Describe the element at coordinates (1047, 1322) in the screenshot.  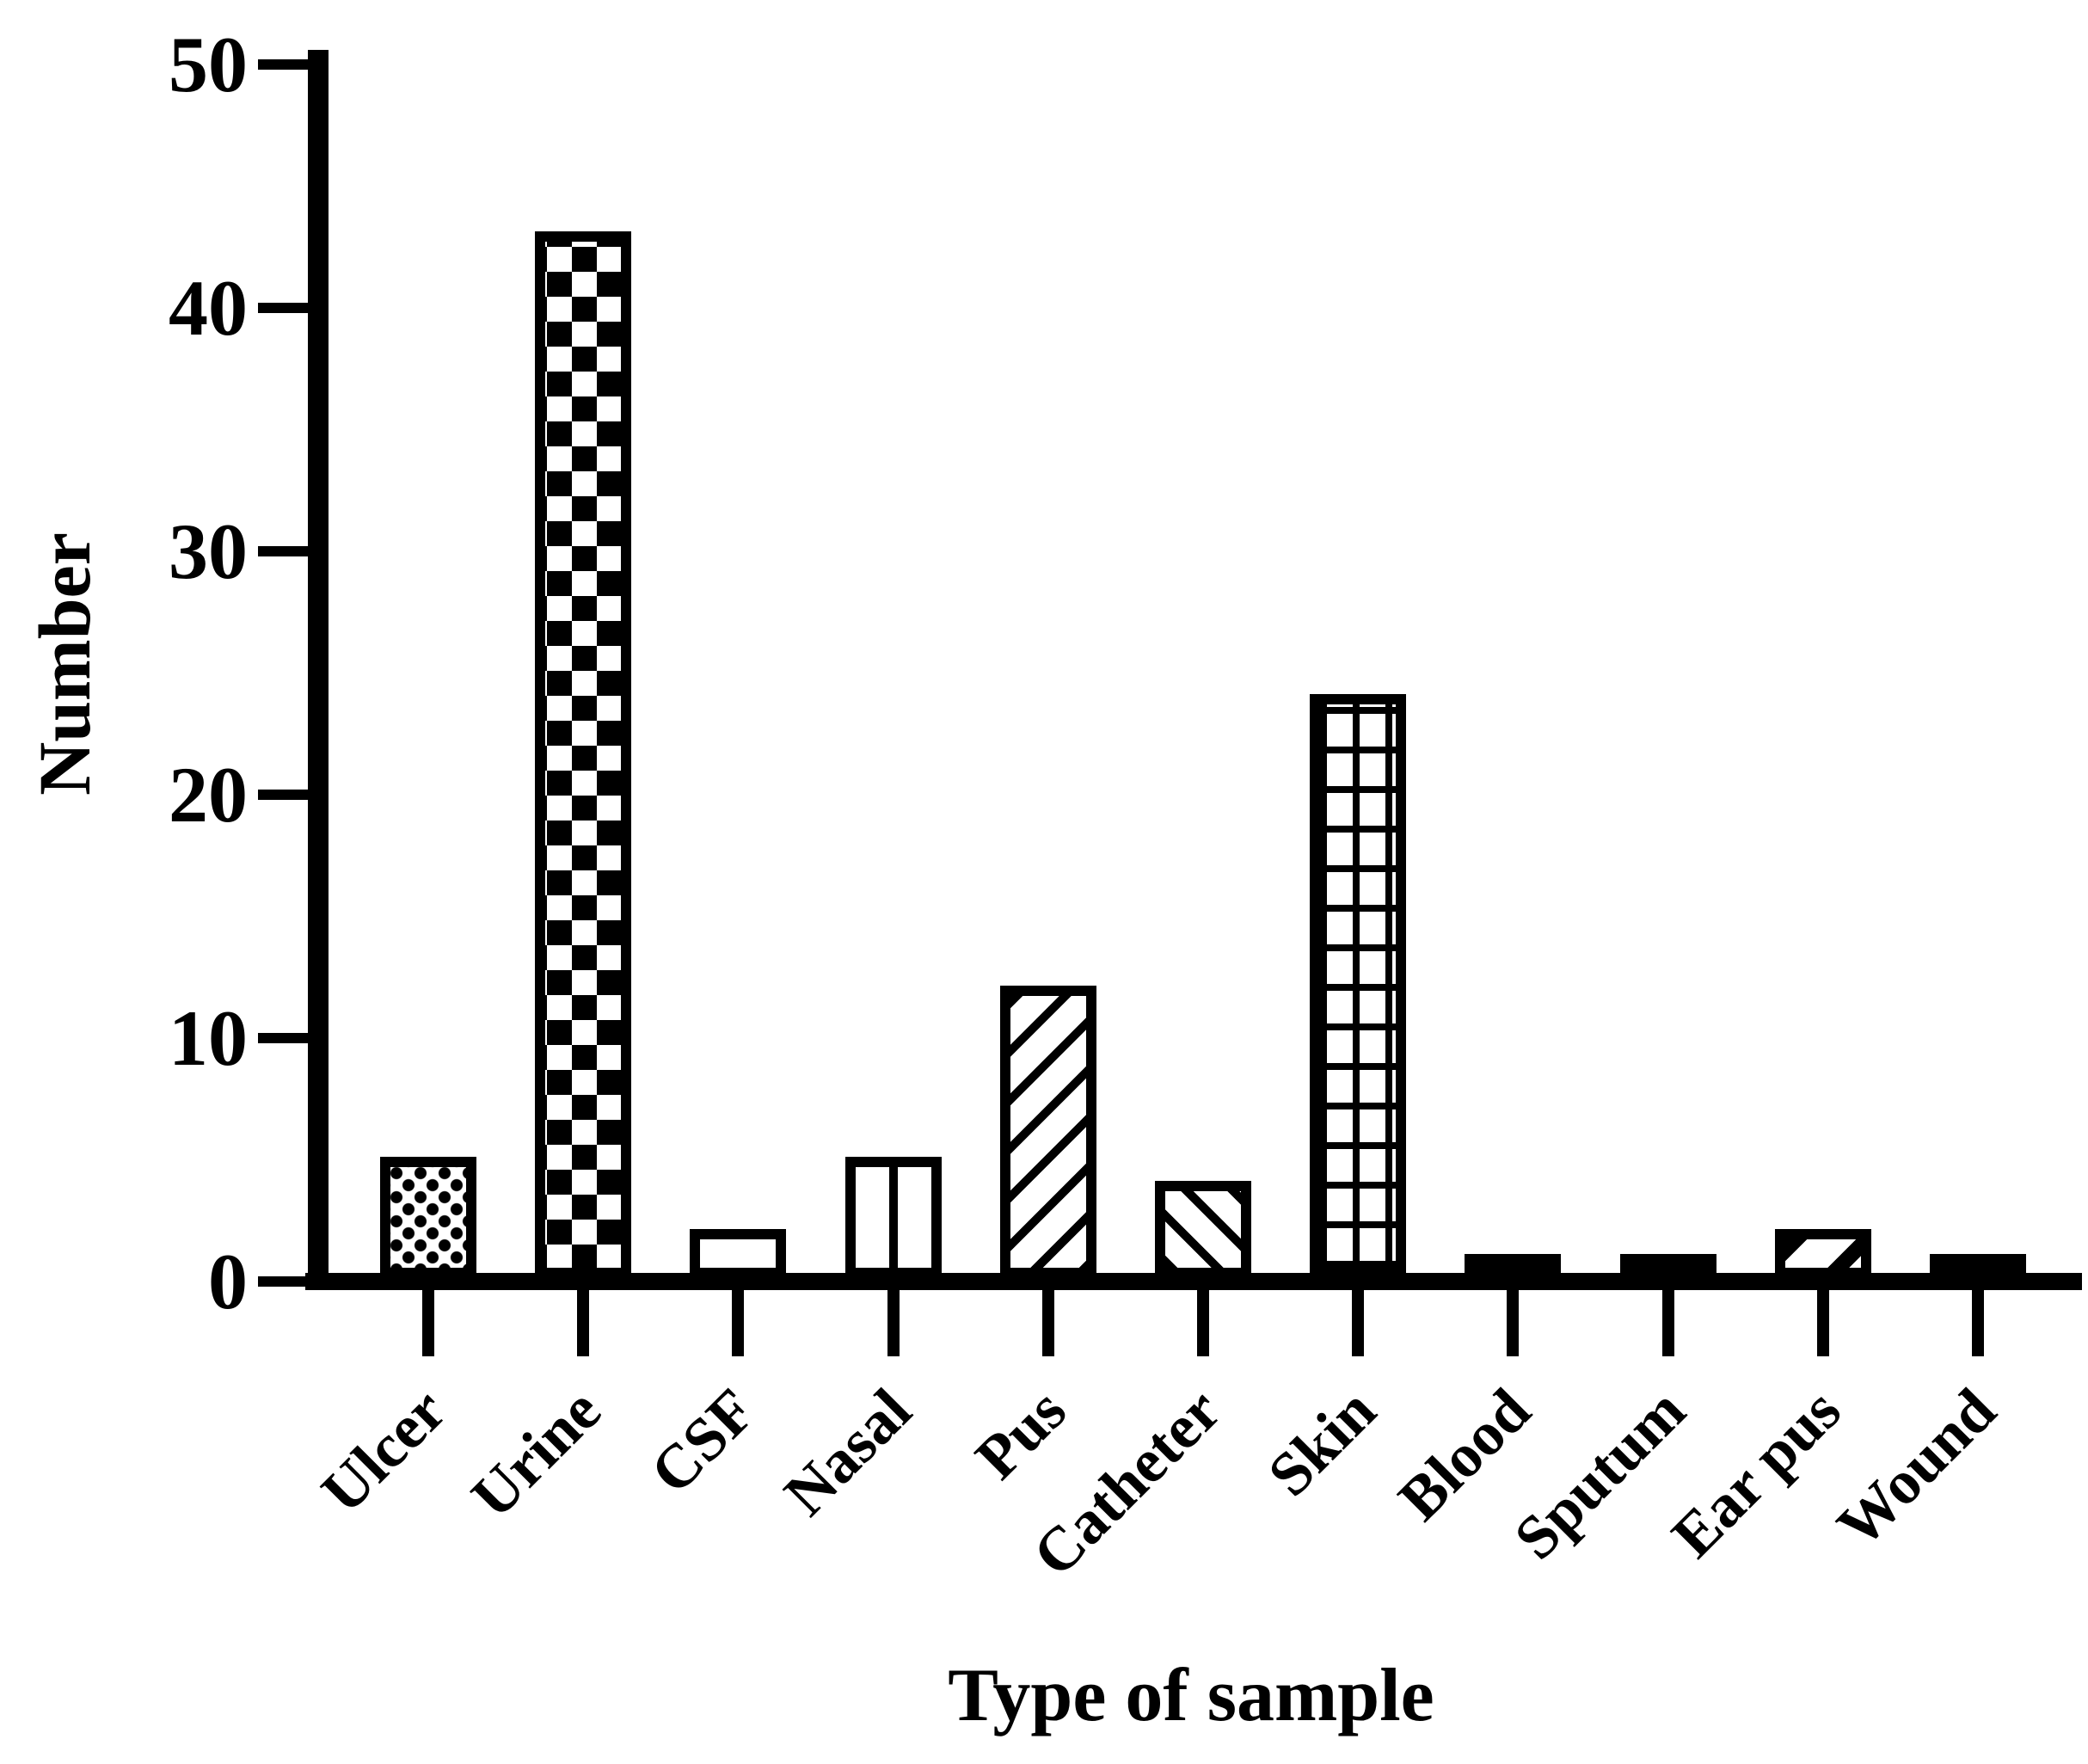
I see `x-tick-pus` at that location.